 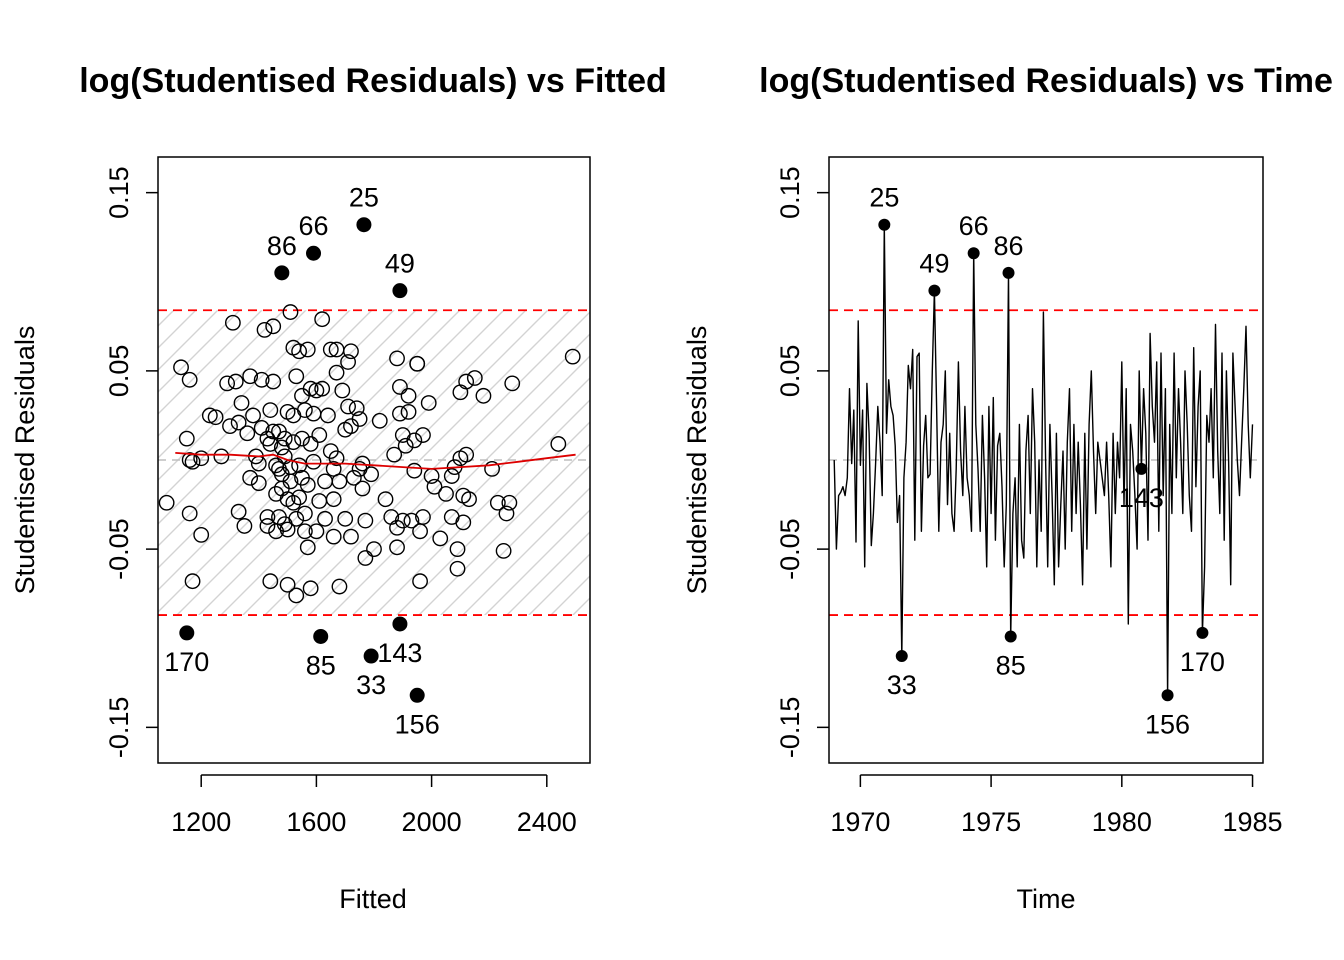 I want to click on outlier-label-66: 66, so click(x=974, y=226).